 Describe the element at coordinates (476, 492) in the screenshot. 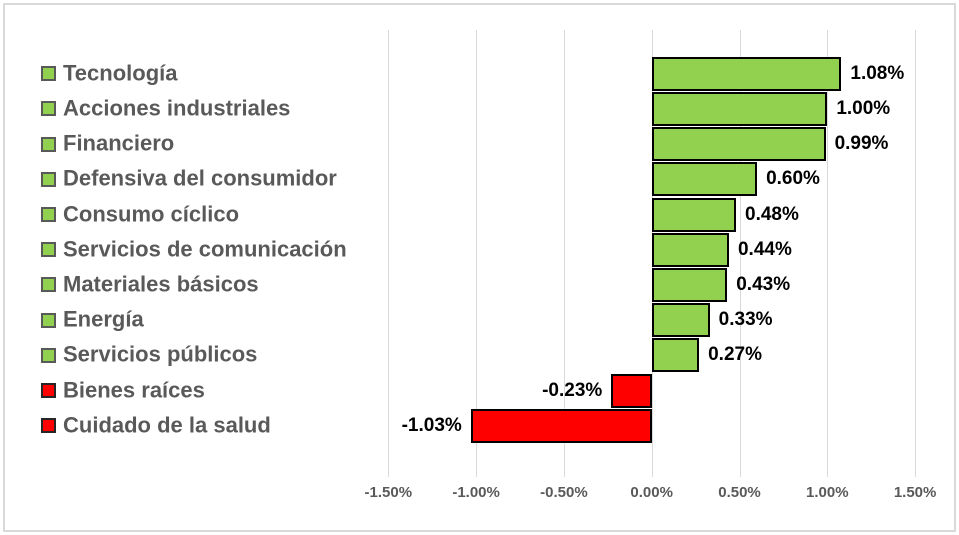

I see `x-tick-label: -1.00%` at that location.